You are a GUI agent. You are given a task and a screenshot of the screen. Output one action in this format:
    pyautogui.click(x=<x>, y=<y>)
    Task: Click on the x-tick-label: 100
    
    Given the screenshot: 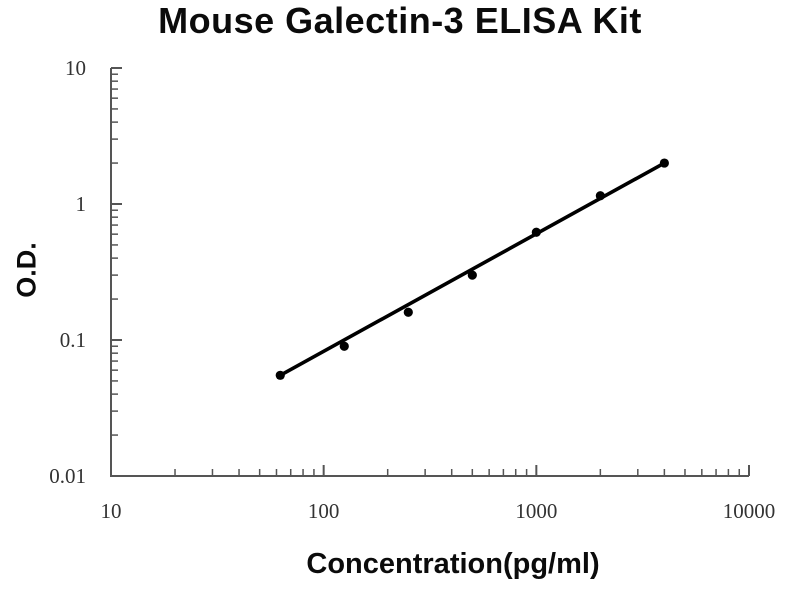 What is the action you would take?
    pyautogui.click(x=324, y=511)
    